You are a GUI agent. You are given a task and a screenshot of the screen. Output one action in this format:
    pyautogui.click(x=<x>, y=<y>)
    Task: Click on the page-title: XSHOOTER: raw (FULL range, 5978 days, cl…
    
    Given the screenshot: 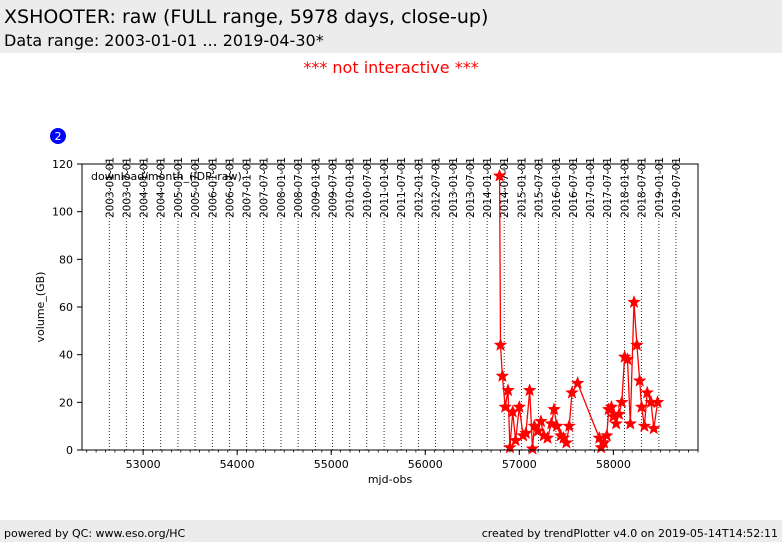 What is the action you would take?
    pyautogui.click(x=246, y=17)
    